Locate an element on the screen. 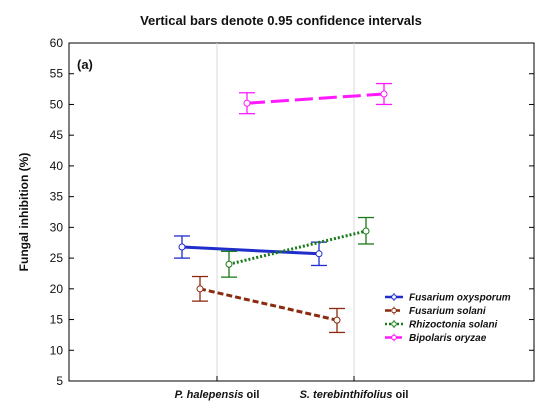 The width and height of the screenshot is (550, 418). y-axis-label: Fungal inhibition (%) is located at coordinates (24, 212).